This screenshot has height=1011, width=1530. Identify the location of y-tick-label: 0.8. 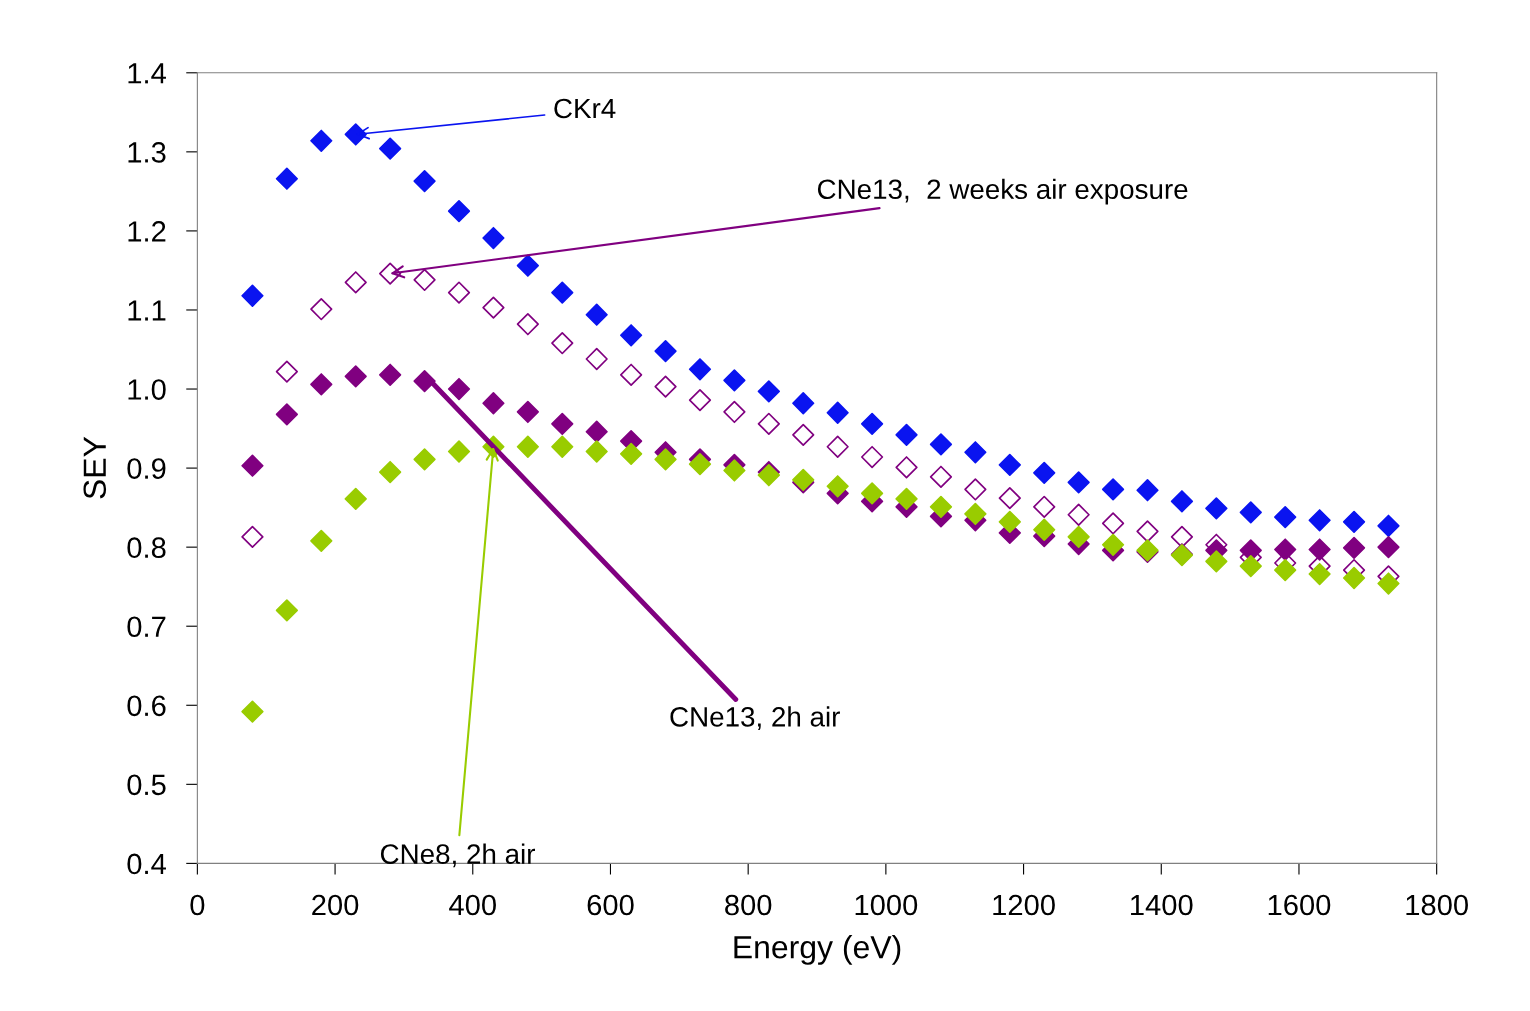
(146, 548).